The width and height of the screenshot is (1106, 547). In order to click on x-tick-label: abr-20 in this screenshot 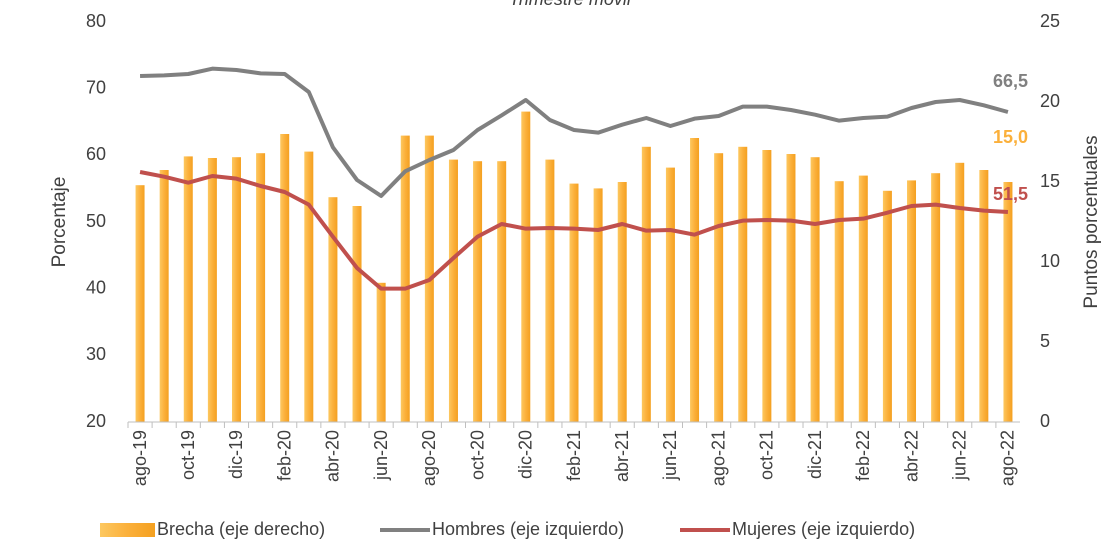, I will do `click(333, 456)`.